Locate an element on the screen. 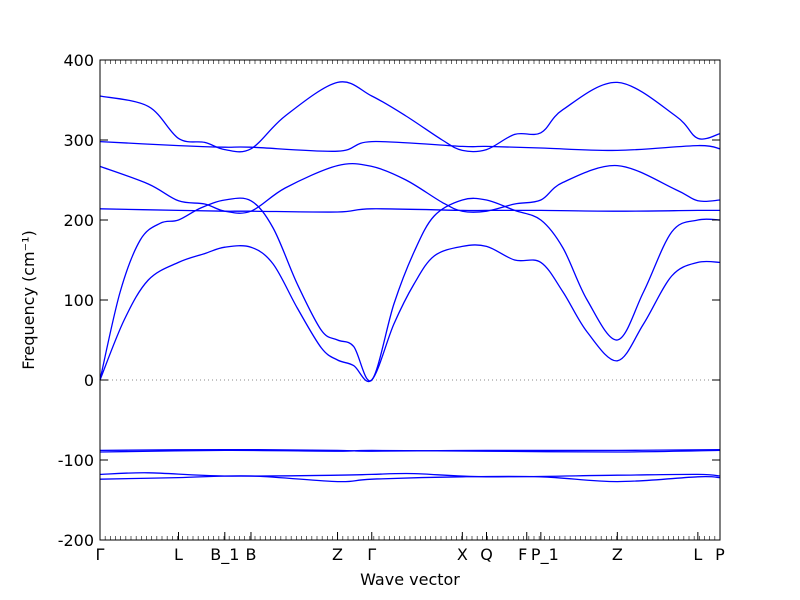  x-axis-label: Wave vector is located at coordinates (410, 579).